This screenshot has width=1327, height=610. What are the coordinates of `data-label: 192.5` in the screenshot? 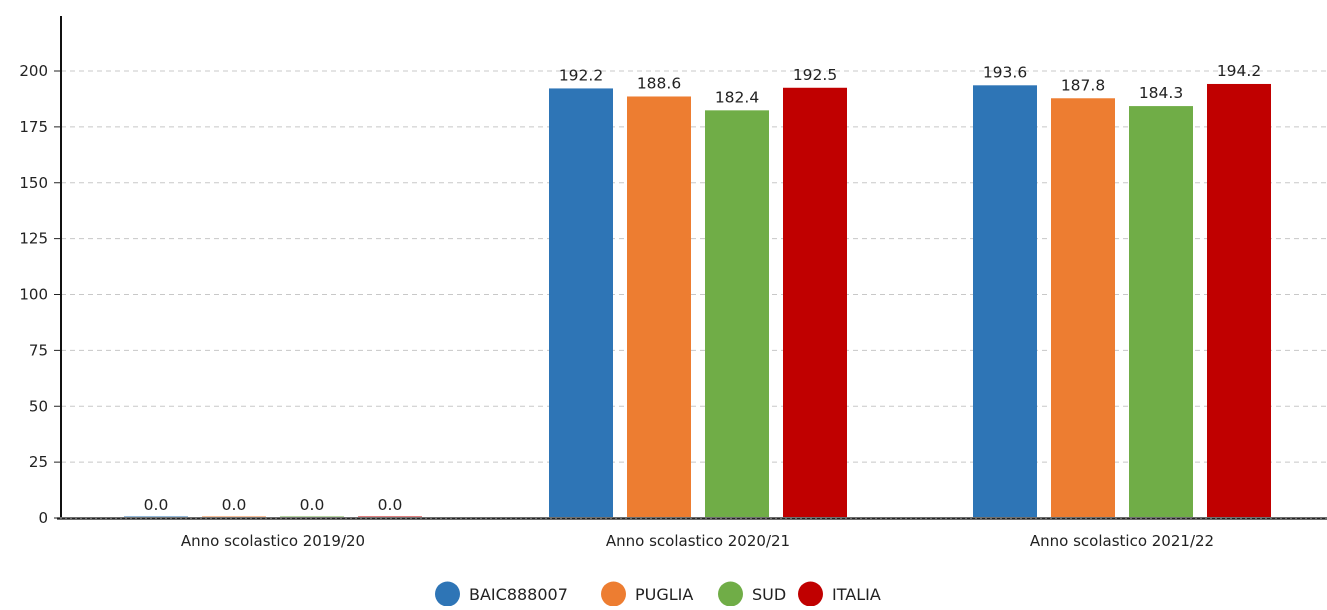 It's located at (815, 75).